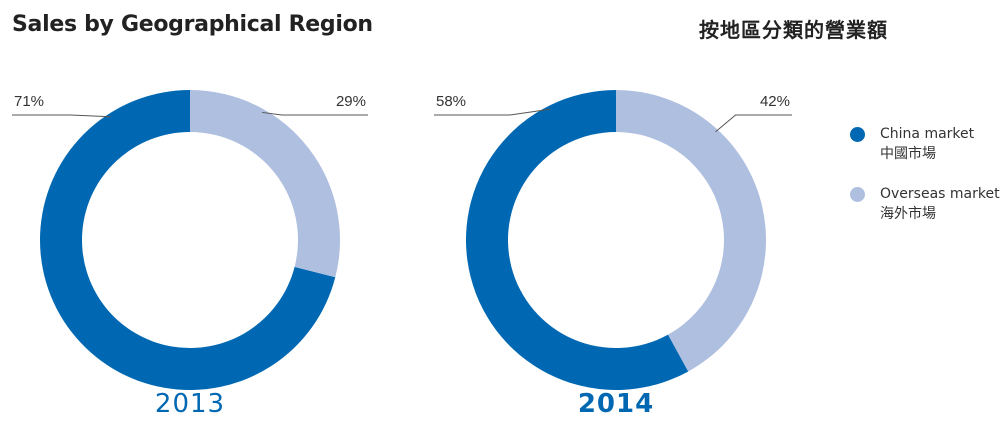  What do you see at coordinates (492, 112) in the screenshot?
I see `leader-line-2014-china` at bounding box center [492, 112].